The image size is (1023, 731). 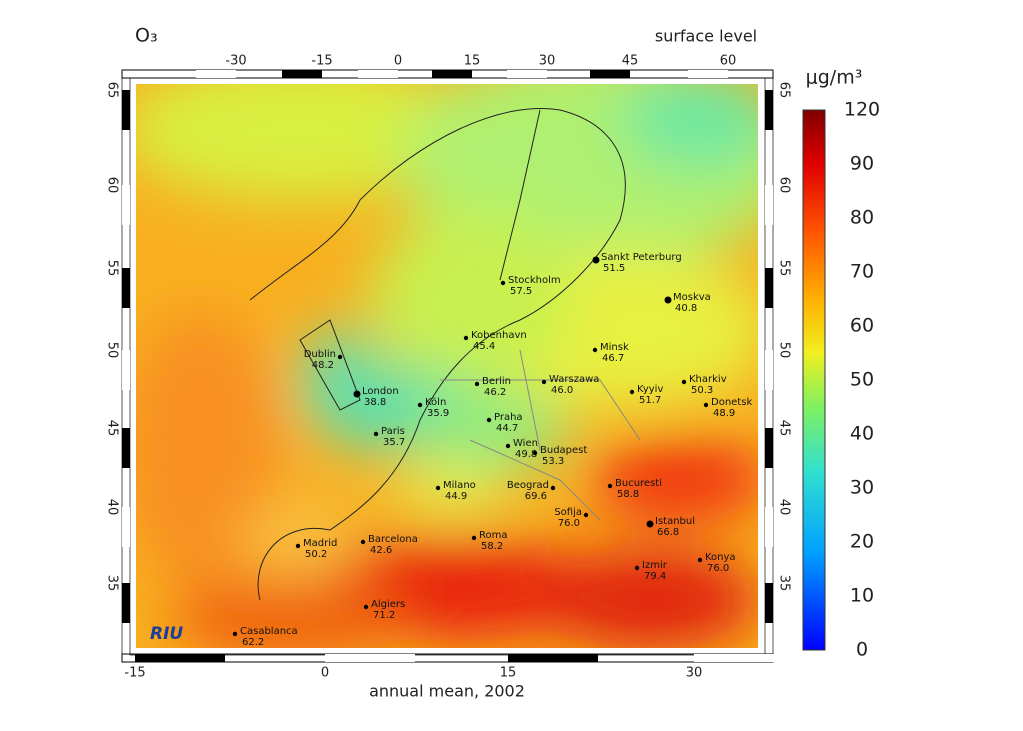 I want to click on left-tick-label: 45, so click(x=112, y=428).